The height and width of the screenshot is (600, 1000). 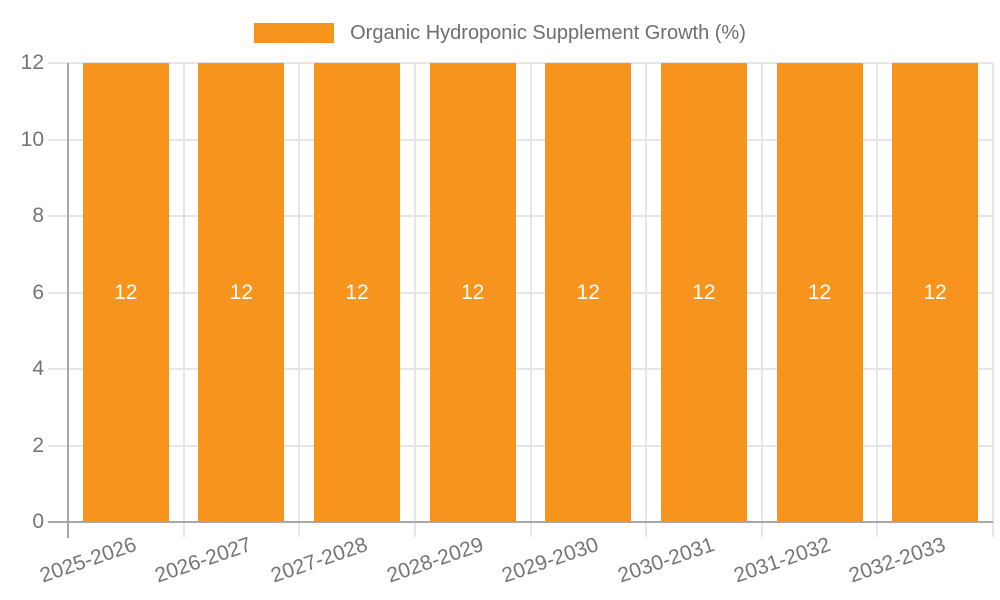 What do you see at coordinates (38, 215) in the screenshot?
I see `y-axis-tick-label: 8` at bounding box center [38, 215].